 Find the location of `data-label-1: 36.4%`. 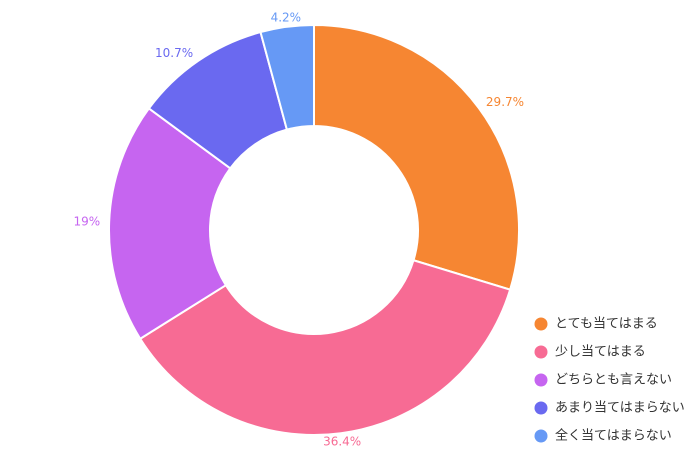

data-label-1: 36.4% is located at coordinates (342, 442).